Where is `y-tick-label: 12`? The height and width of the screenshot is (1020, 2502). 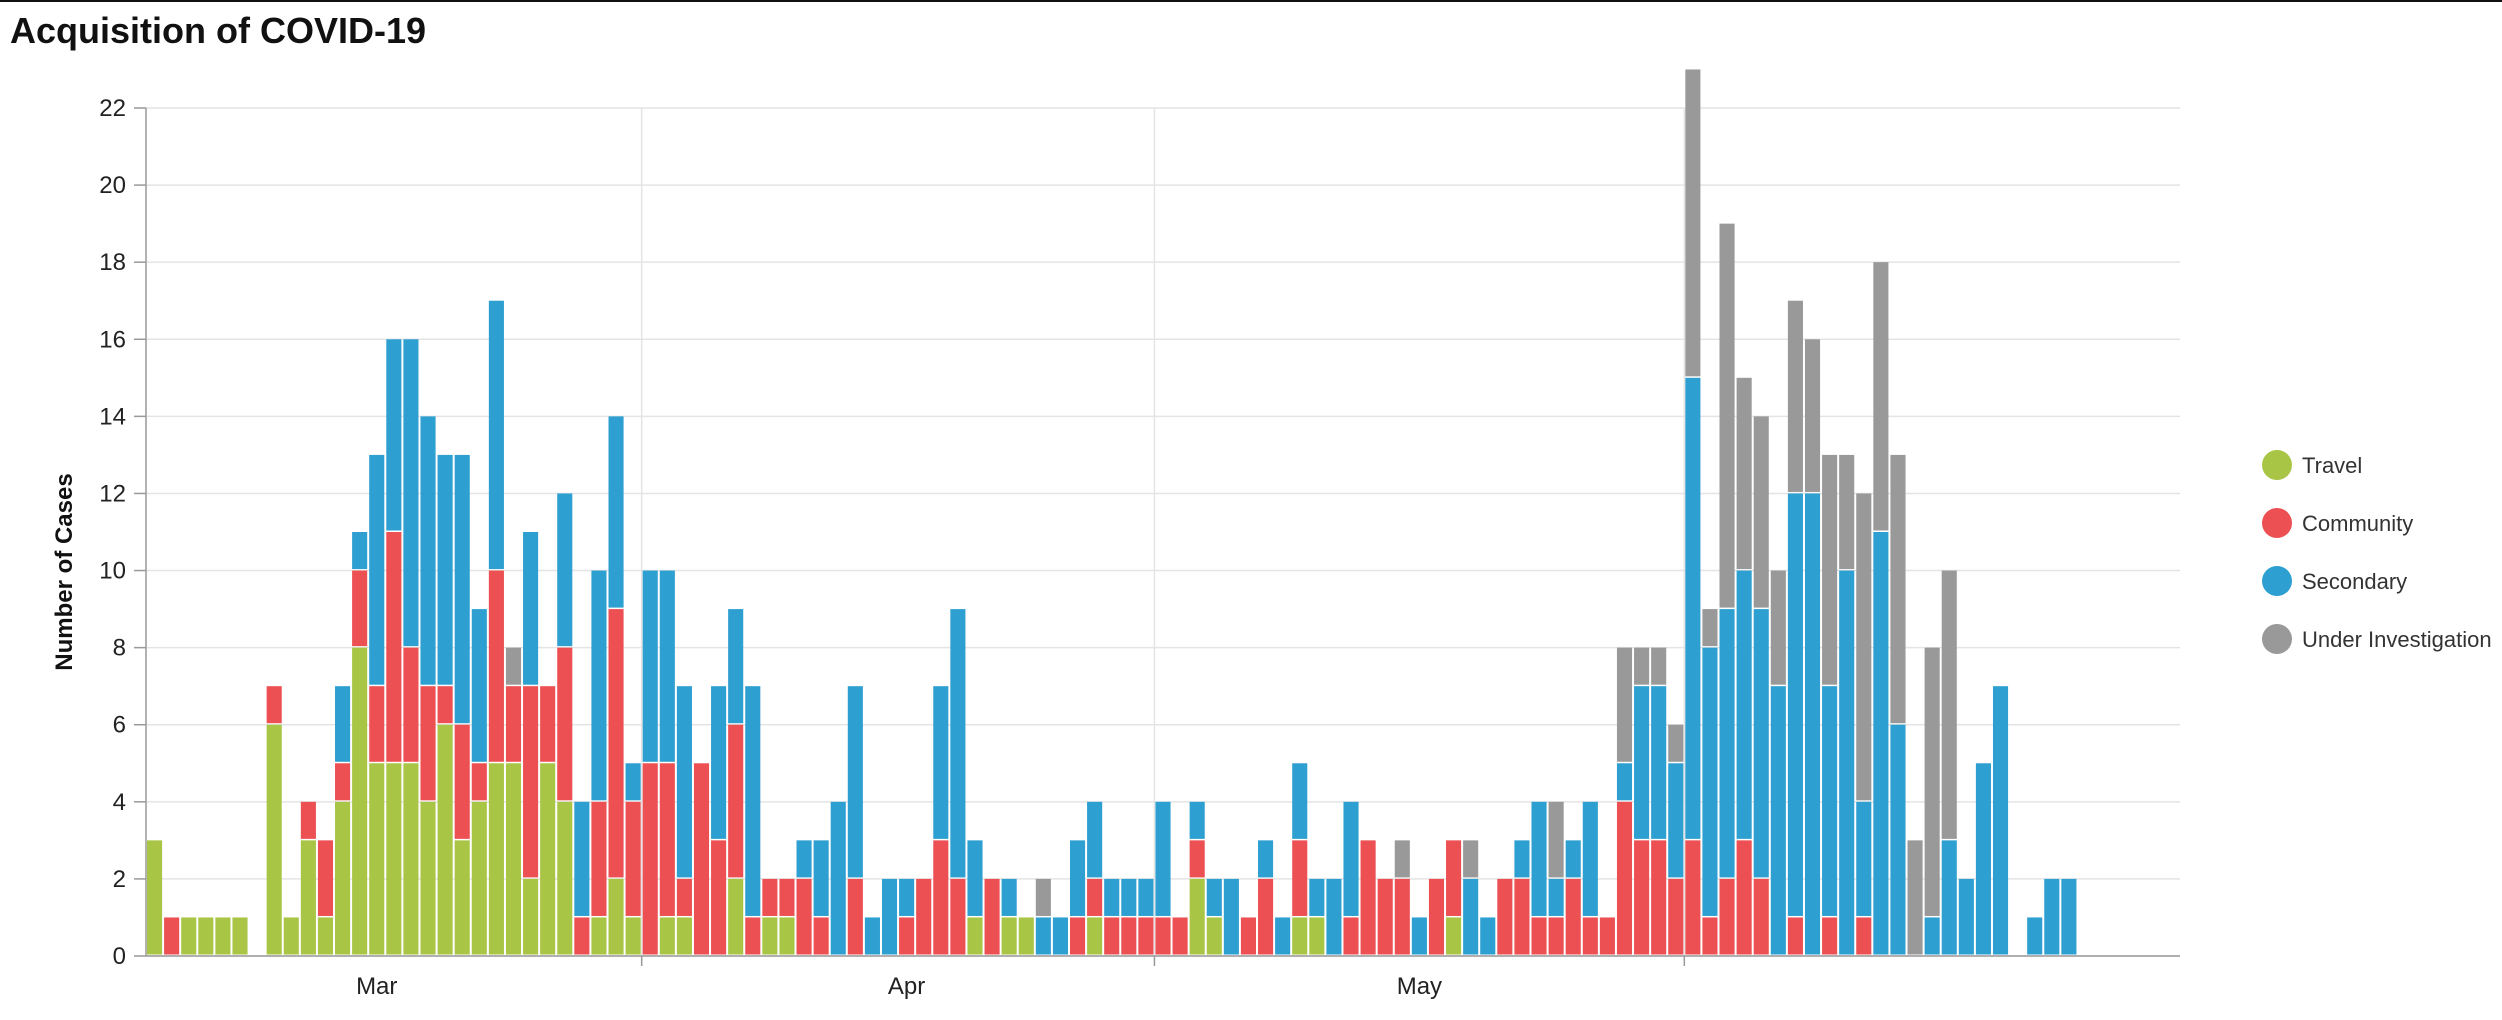 y-tick-label: 12 is located at coordinates (112, 493).